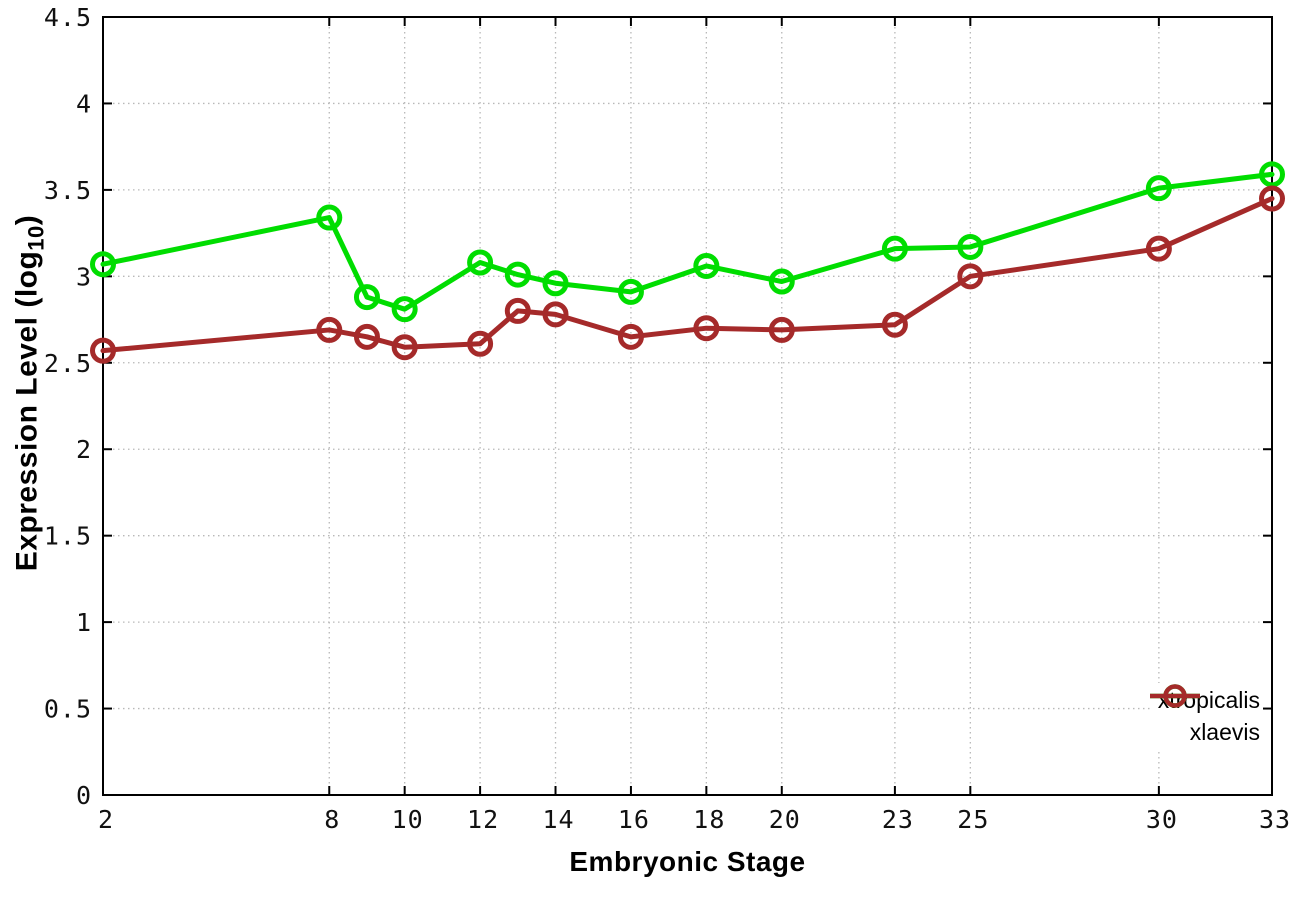  What do you see at coordinates (36, 238) in the screenshot?
I see `y-axis-title-subscript: 10` at bounding box center [36, 238].